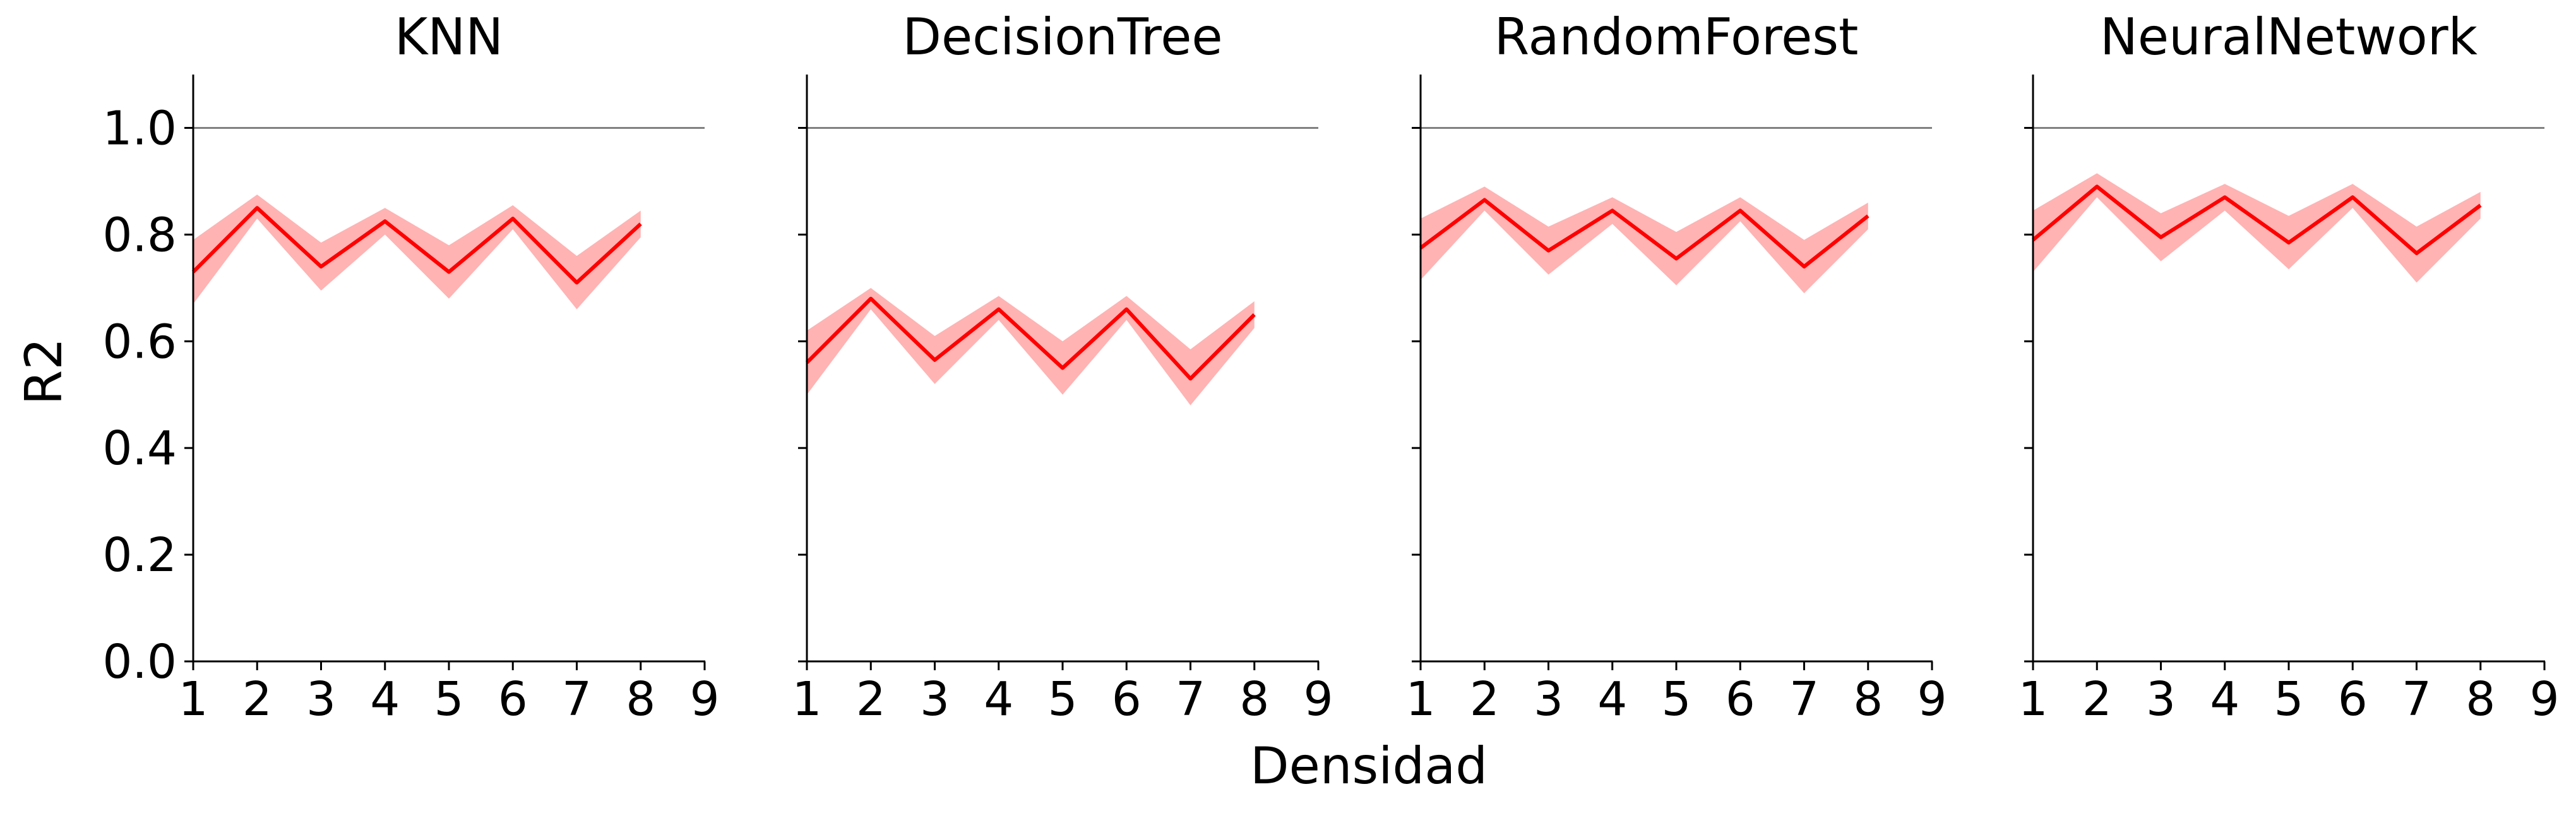 The width and height of the screenshot is (2576, 813). Describe the element at coordinates (2289, 37) in the screenshot. I see `panel-title: NeuralNetwork` at that location.